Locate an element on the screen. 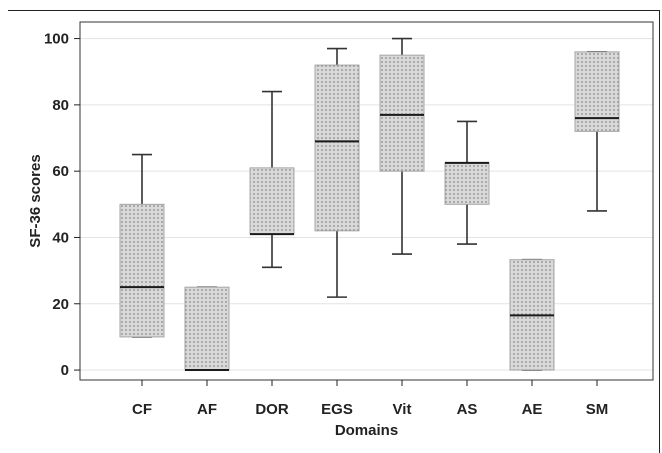 This screenshot has height=453, width=662. box-sm is located at coordinates (597, 131).